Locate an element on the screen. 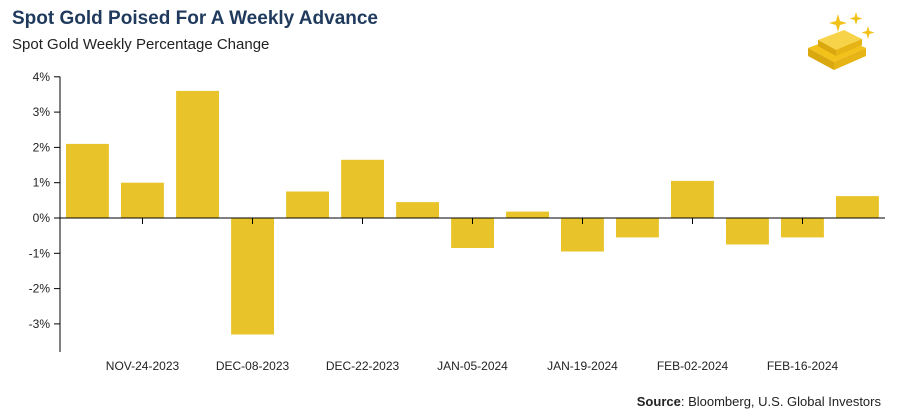  bar-DEC-15-2023 is located at coordinates (307, 204).